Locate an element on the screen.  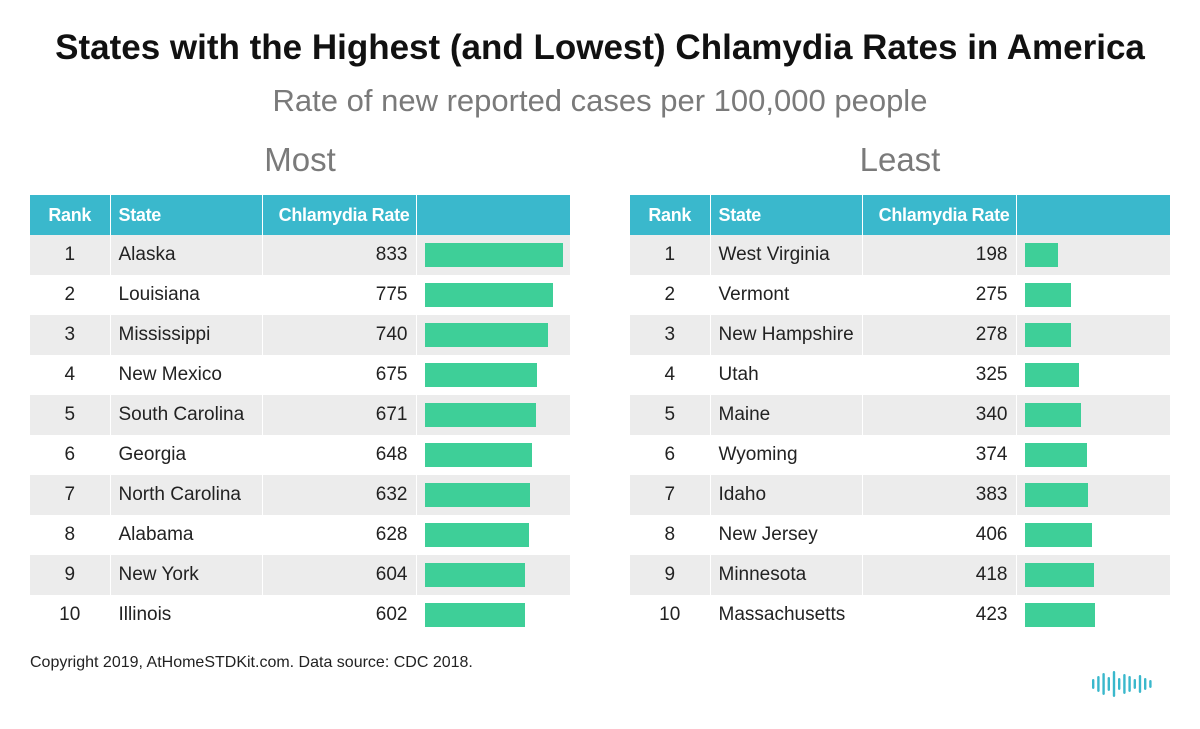
table-row: 4 New Mexico 675 is located at coordinates (300, 375).